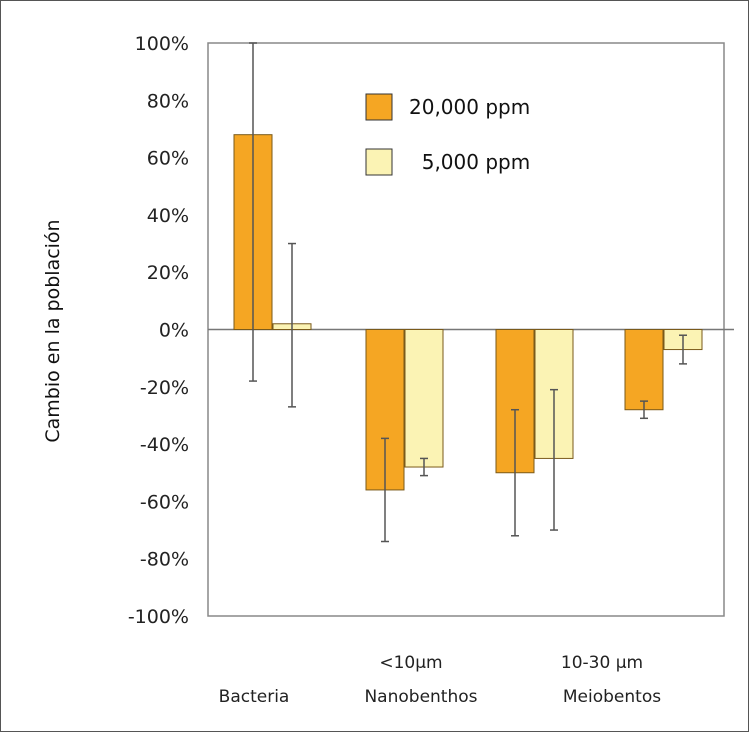  I want to click on category-label: Meiobentos, so click(612, 697).